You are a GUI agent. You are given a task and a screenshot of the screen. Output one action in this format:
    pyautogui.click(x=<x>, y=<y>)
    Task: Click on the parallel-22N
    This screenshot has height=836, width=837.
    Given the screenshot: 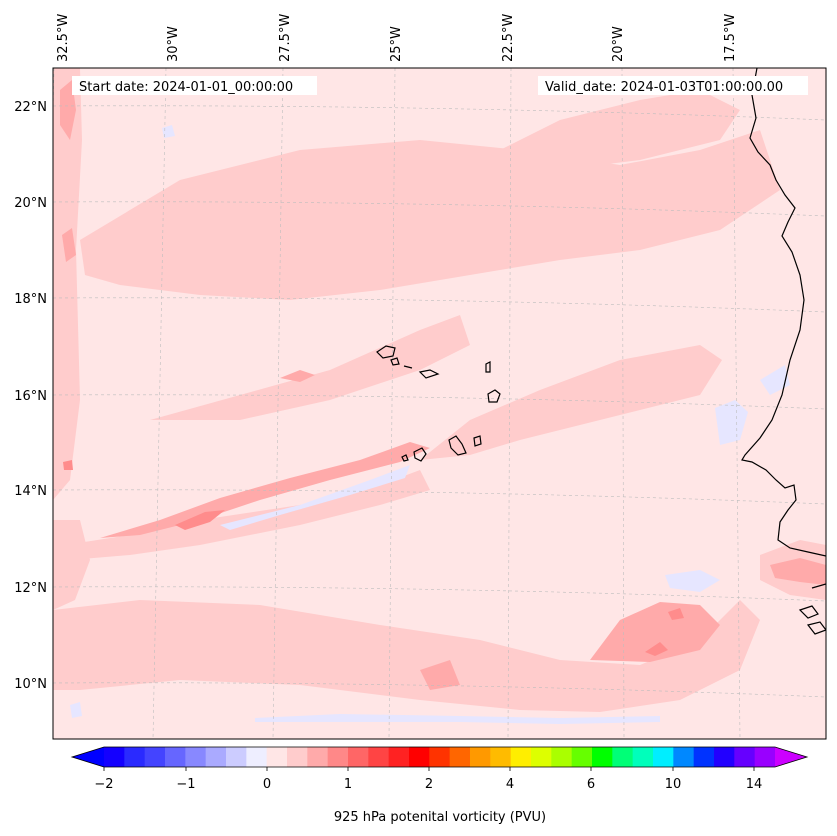 What is the action you would take?
    pyautogui.click(x=439, y=113)
    